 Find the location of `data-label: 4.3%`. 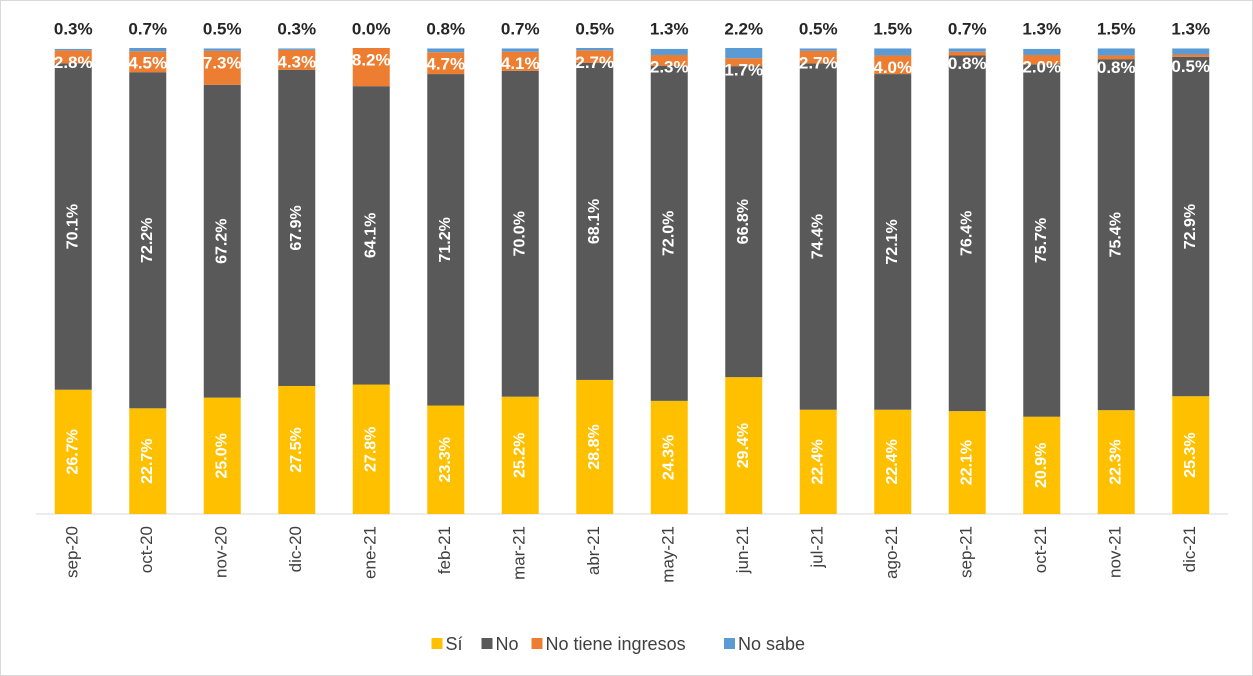

data-label: 4.3% is located at coordinates (296, 61).